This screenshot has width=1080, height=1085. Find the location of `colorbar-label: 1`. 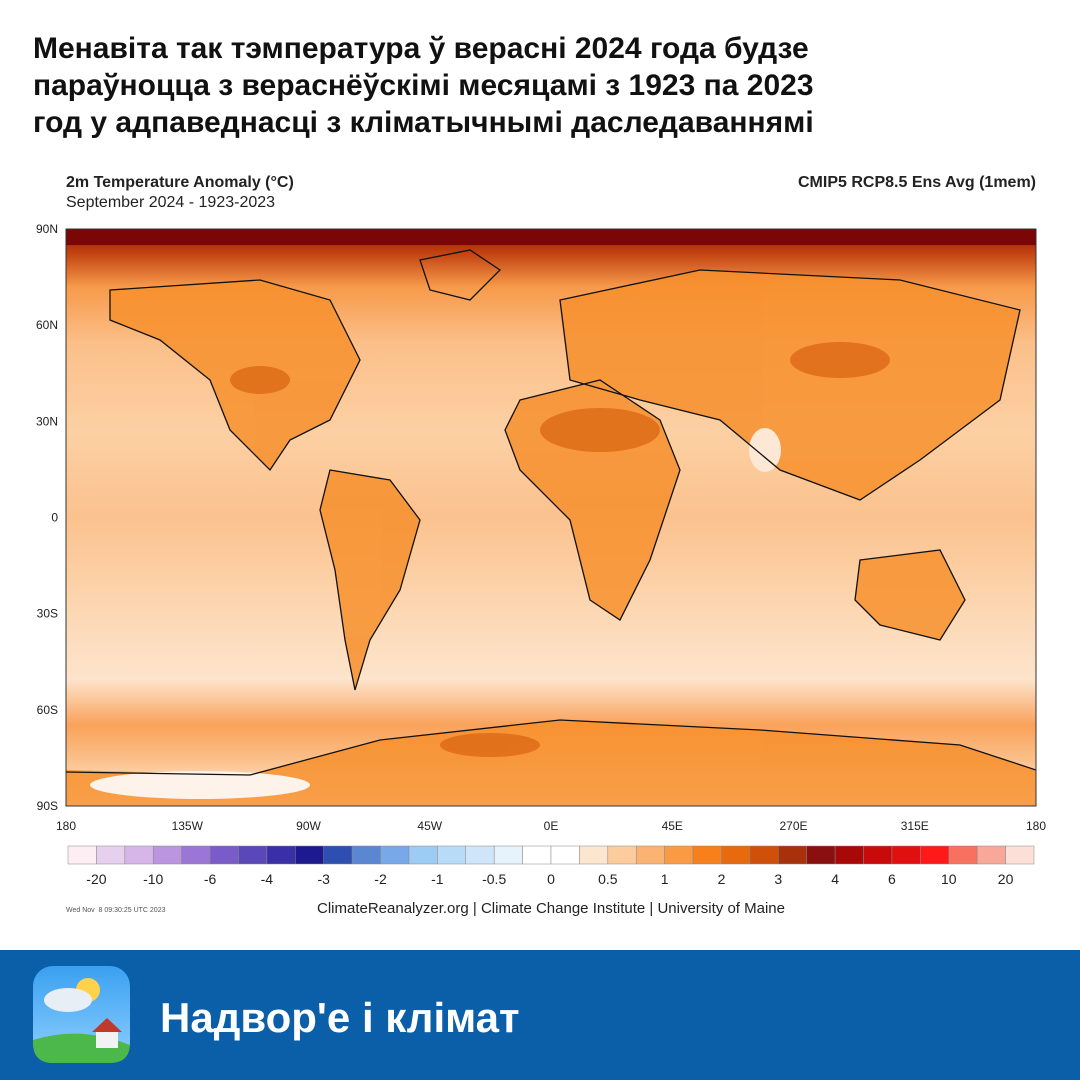

colorbar-label: 1 is located at coordinates (665, 879).